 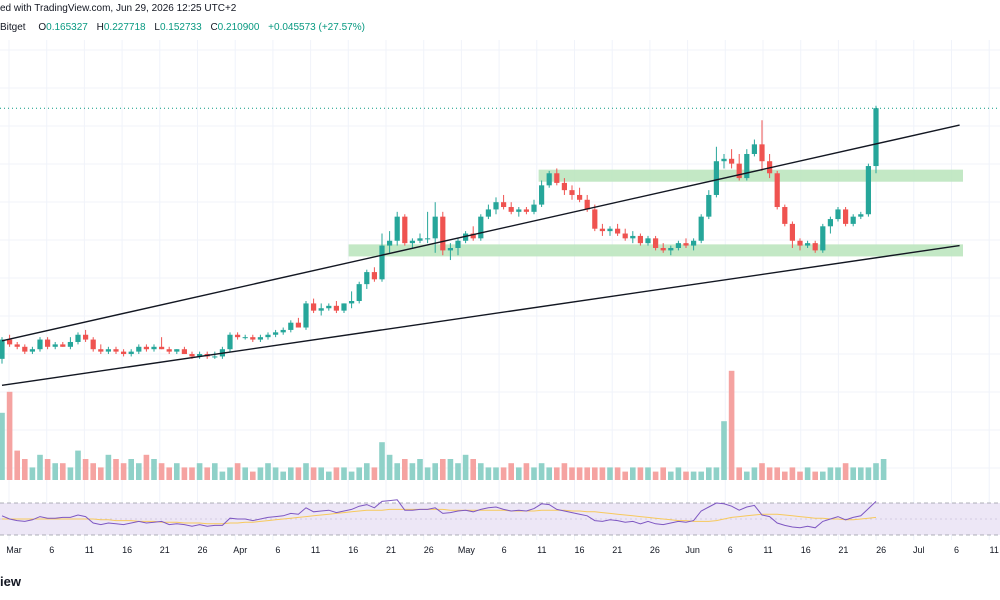 What do you see at coordinates (240, 550) in the screenshot?
I see `x-tick-label: Apr` at bounding box center [240, 550].